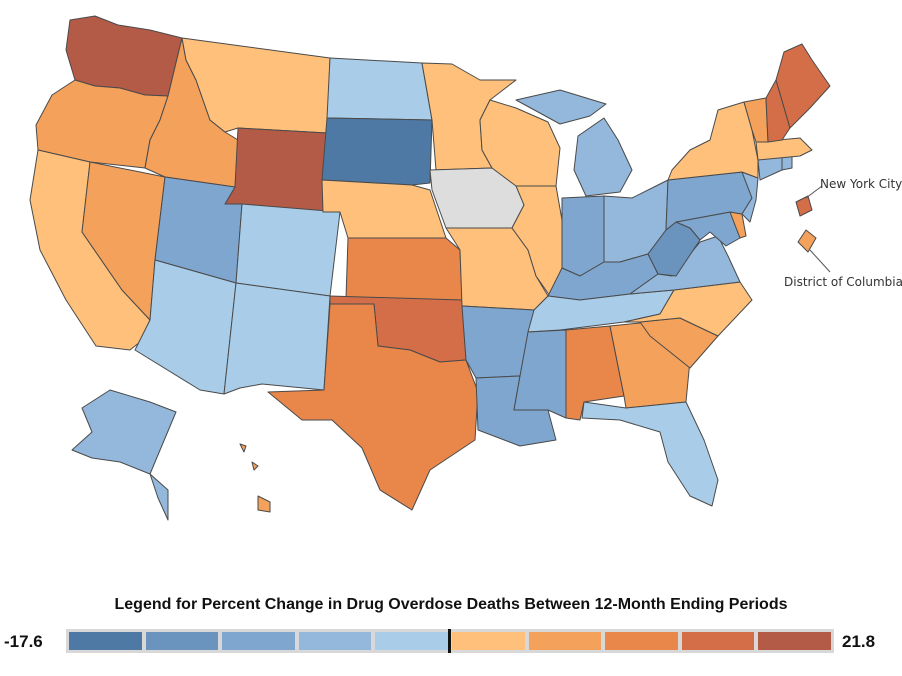  Describe the element at coordinates (807, 241) in the screenshot. I see `region-district-of-columbia` at that location.